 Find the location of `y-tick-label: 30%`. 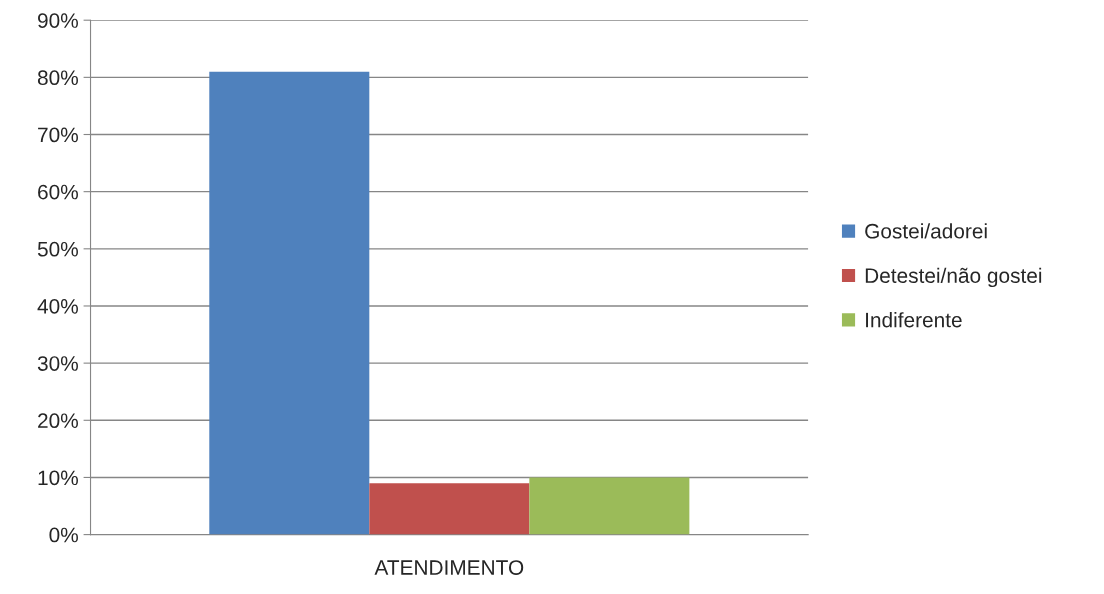

y-tick-label: 30% is located at coordinates (57, 363).